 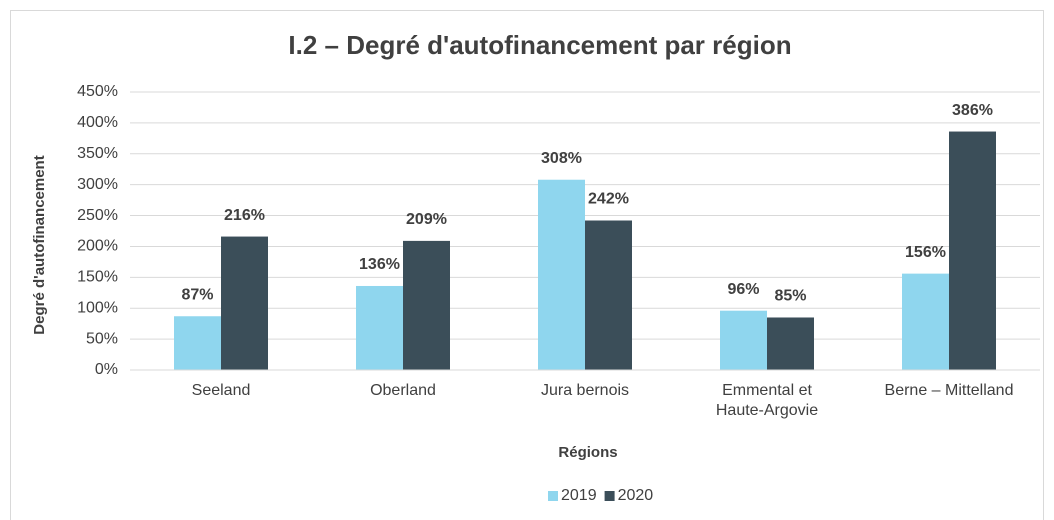 I want to click on y-tick-label: 350%, so click(x=97, y=153).